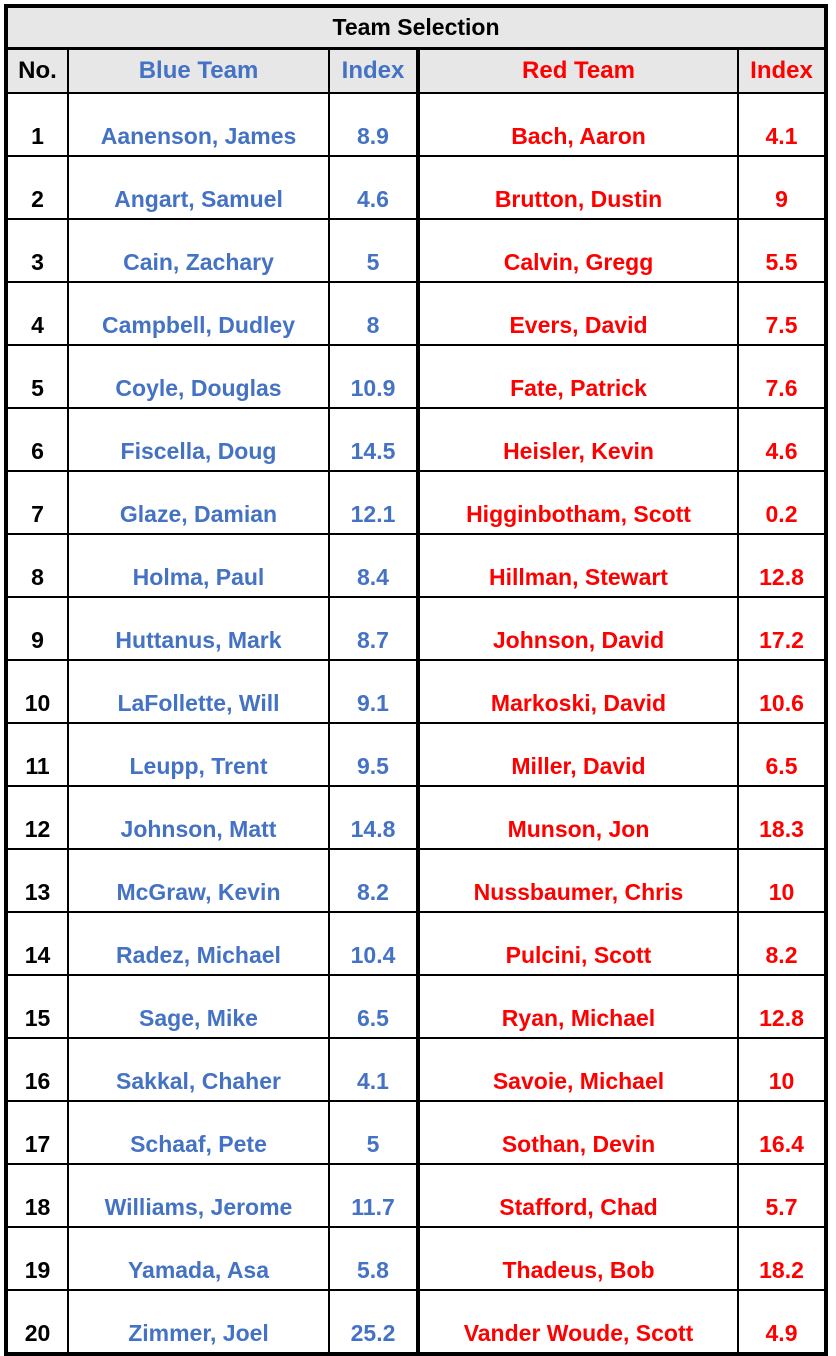 The width and height of the screenshot is (836, 1356). Describe the element at coordinates (37, 250) in the screenshot. I see `row-number: 3` at that location.